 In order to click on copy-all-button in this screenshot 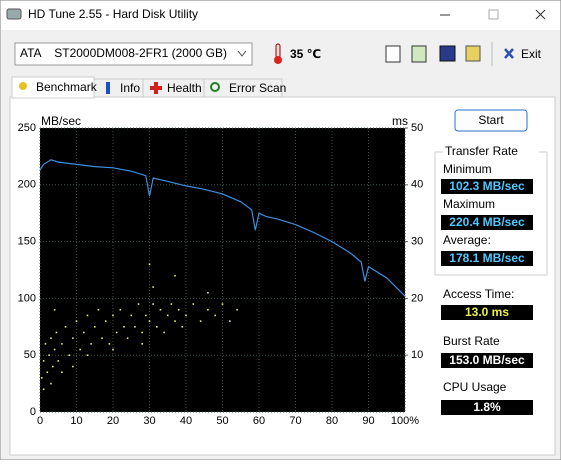, I will do `click(419, 54)`.